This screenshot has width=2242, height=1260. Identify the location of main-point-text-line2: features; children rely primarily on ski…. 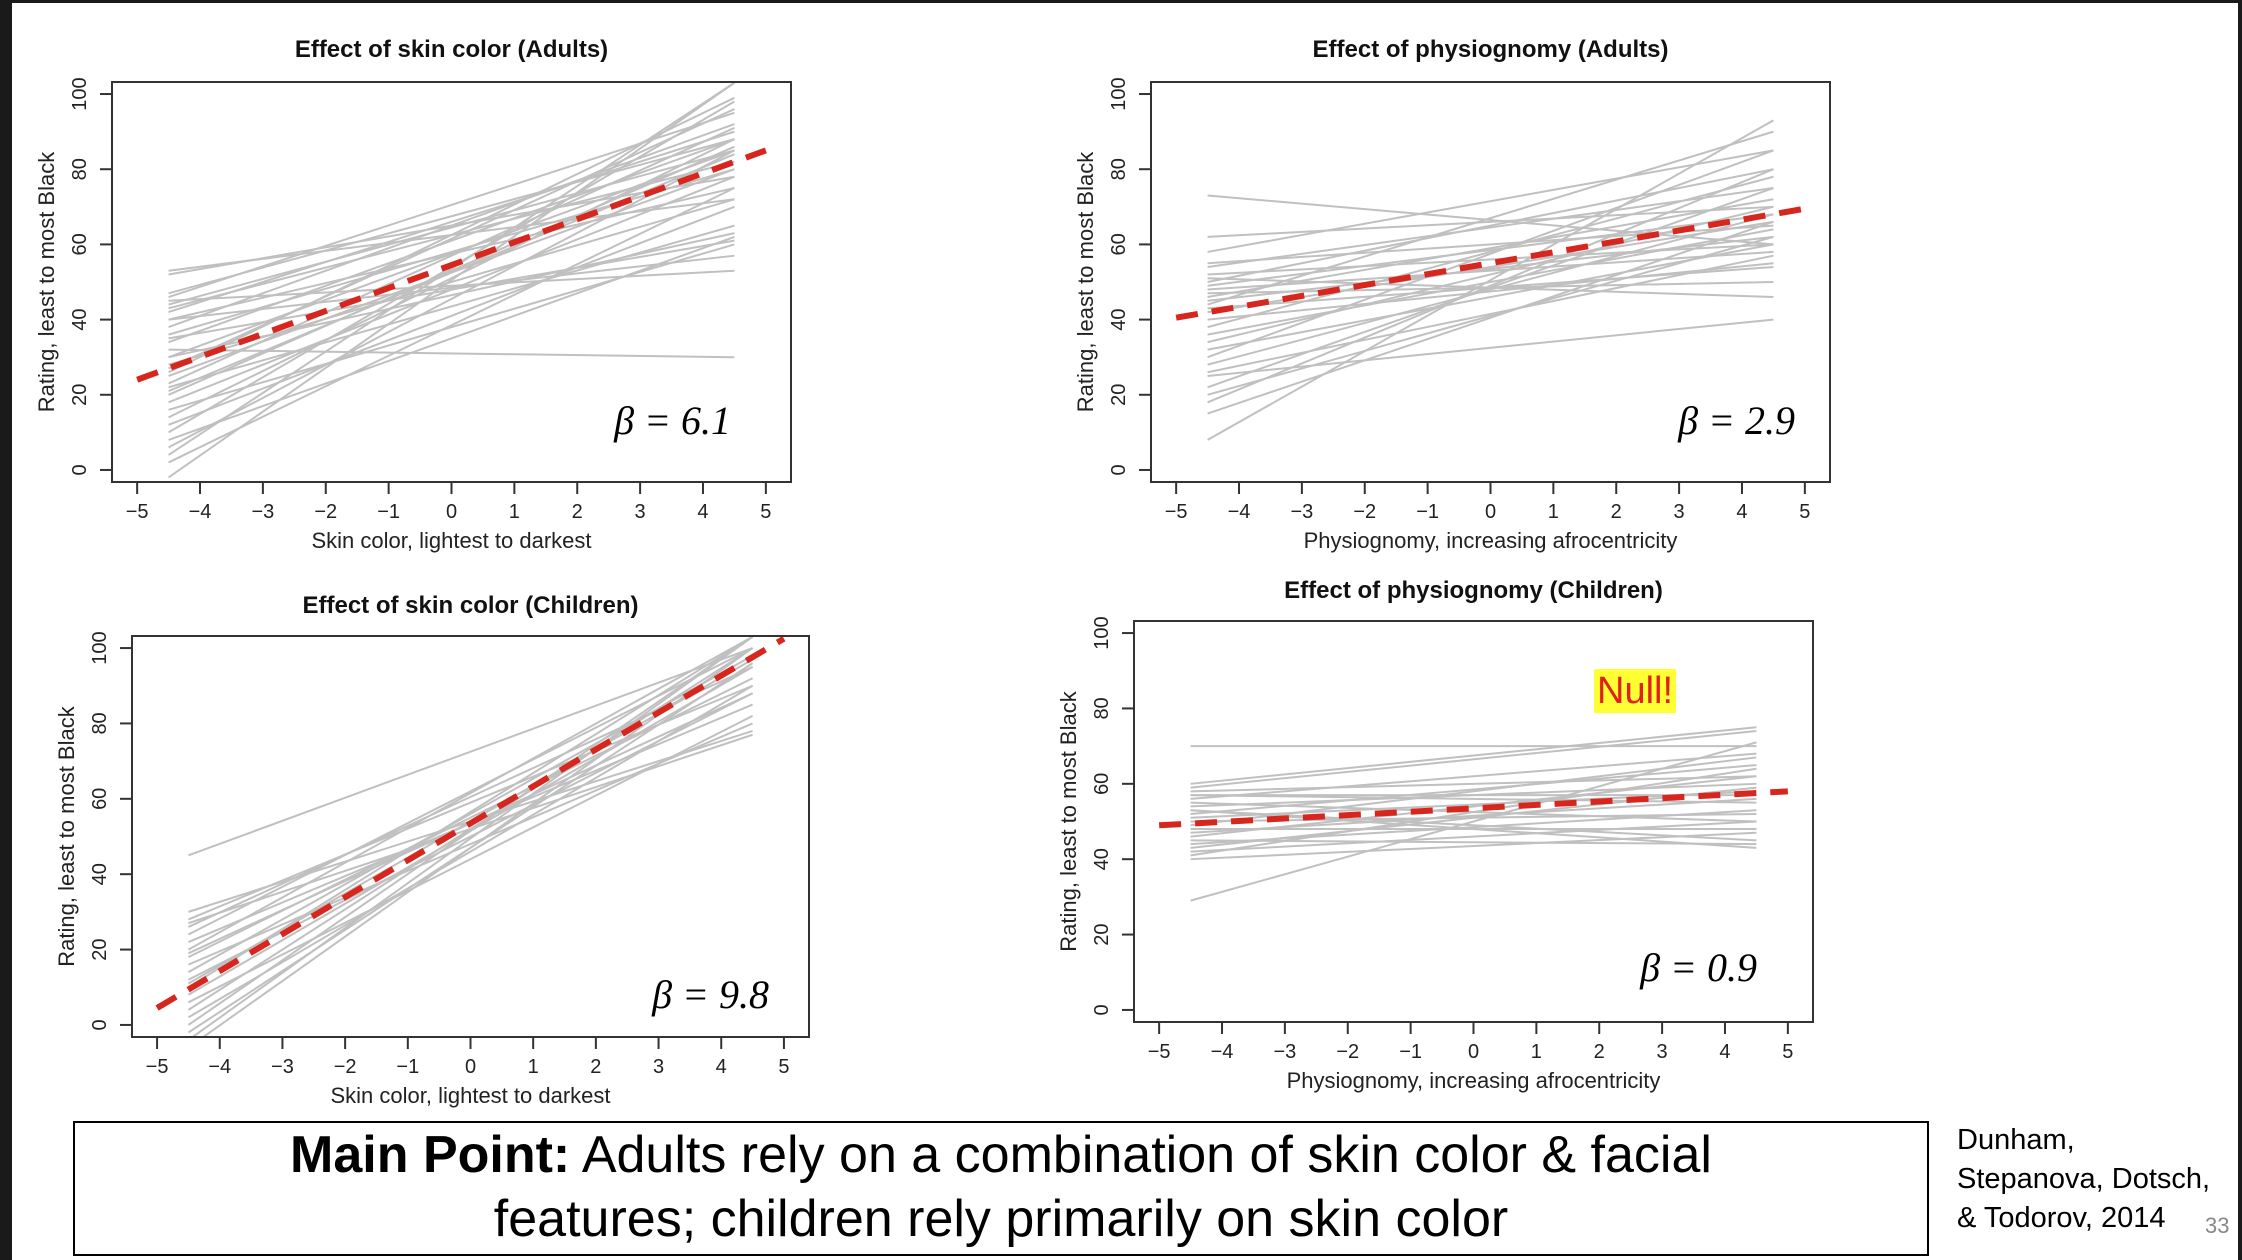
(1001, 1219).